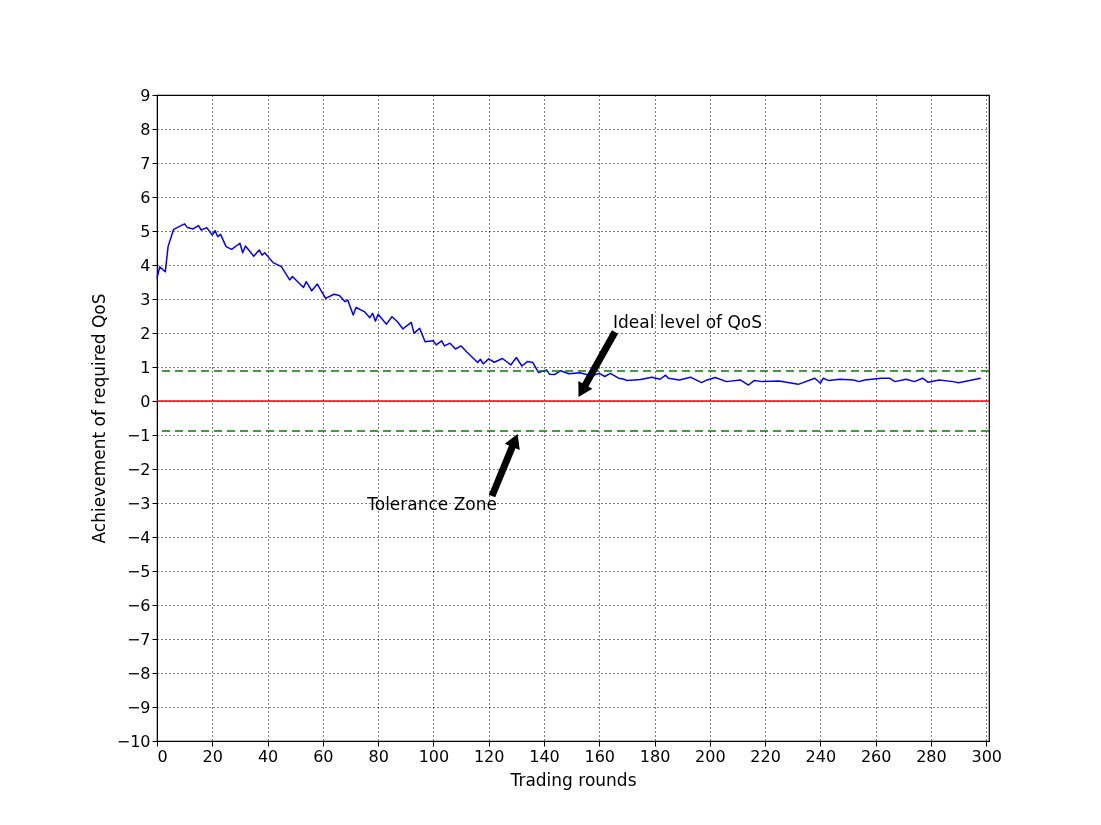 Image resolution: width=1101 pixels, height=825 pixels. I want to click on y-tick-label: −1, so click(138, 435).